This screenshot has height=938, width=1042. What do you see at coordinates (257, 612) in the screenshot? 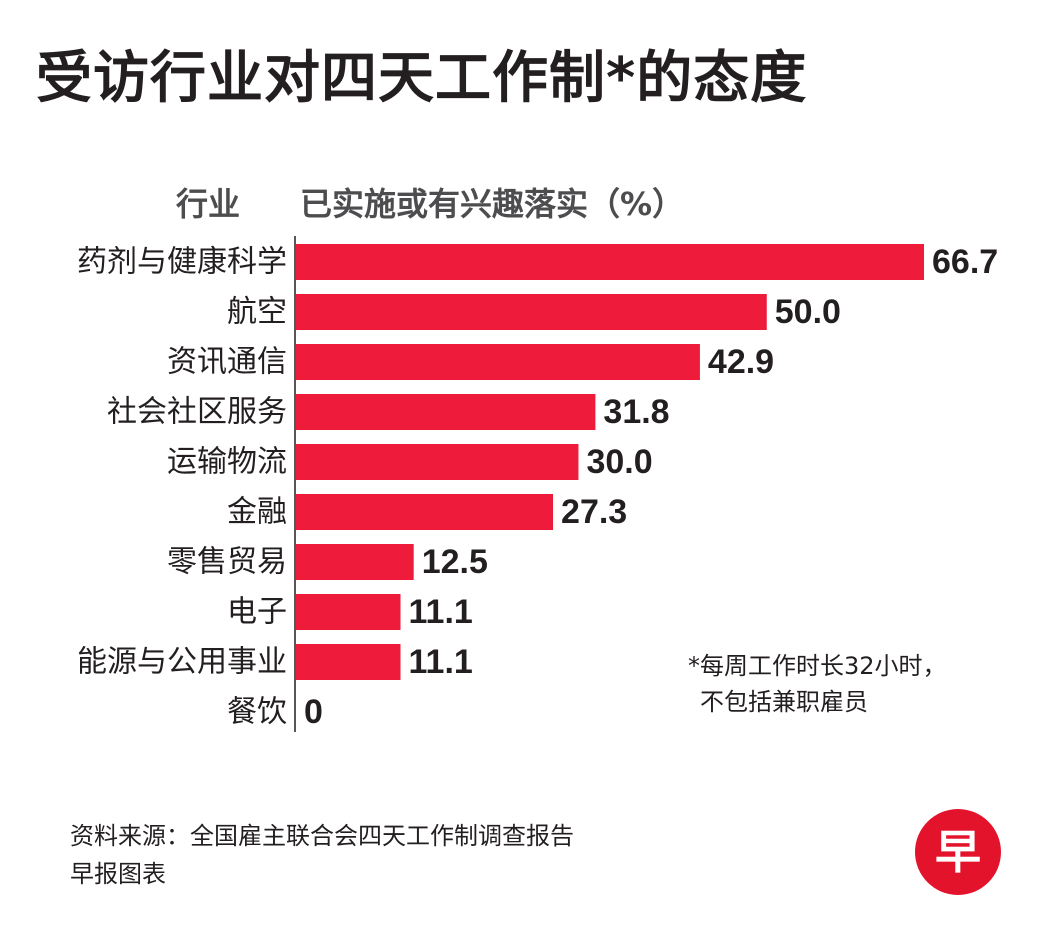
I see `category-label: 电子` at bounding box center [257, 612].